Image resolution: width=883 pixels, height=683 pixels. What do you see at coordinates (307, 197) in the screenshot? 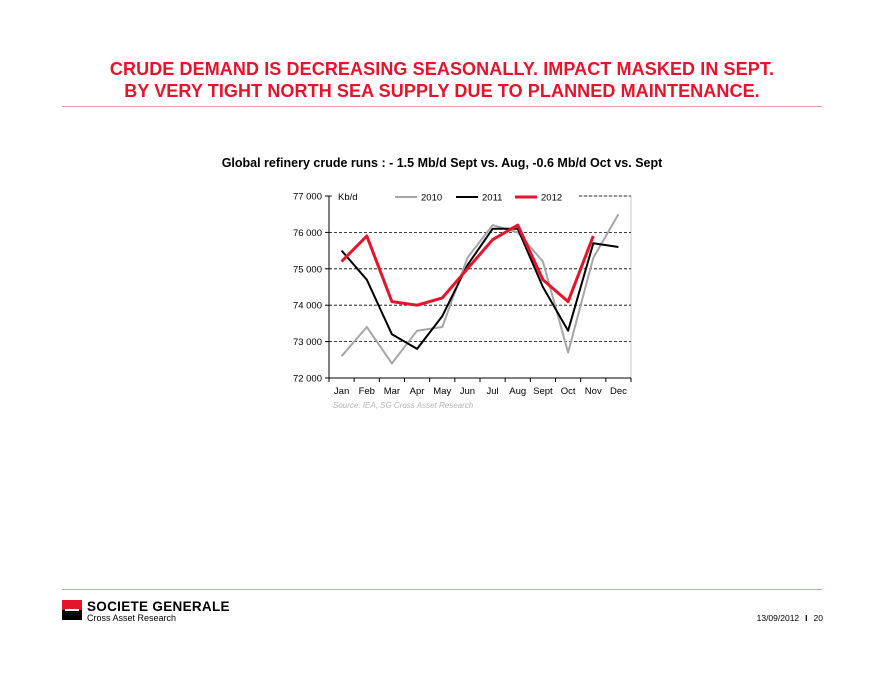
I see `y-tick-label: 77 000` at bounding box center [307, 197].